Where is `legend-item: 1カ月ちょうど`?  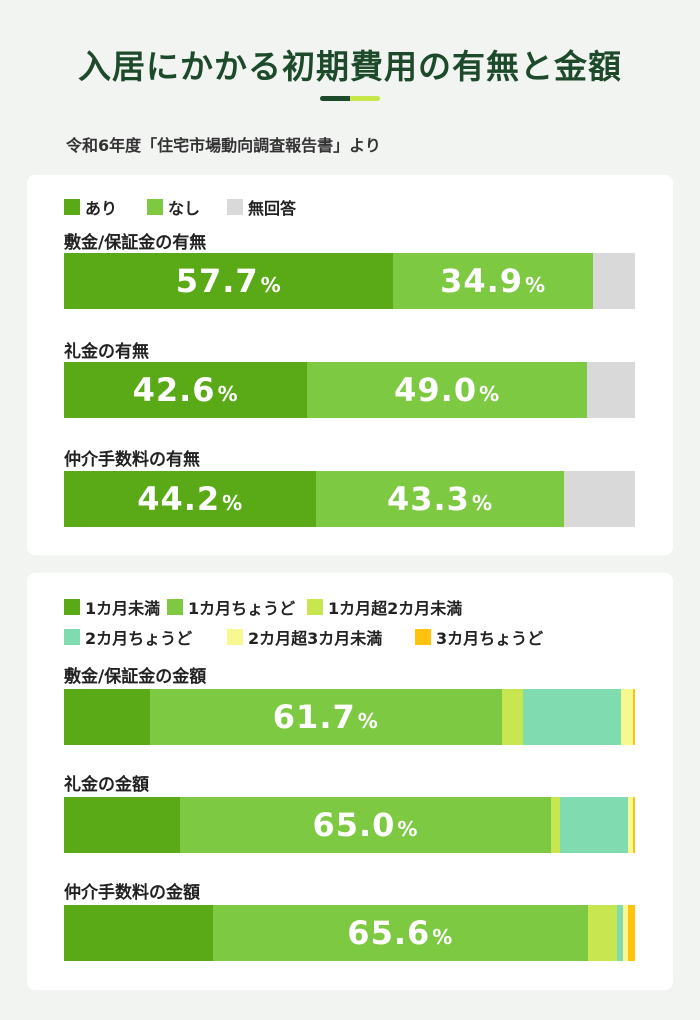
legend-item: 1カ月ちょうど is located at coordinates (231, 607).